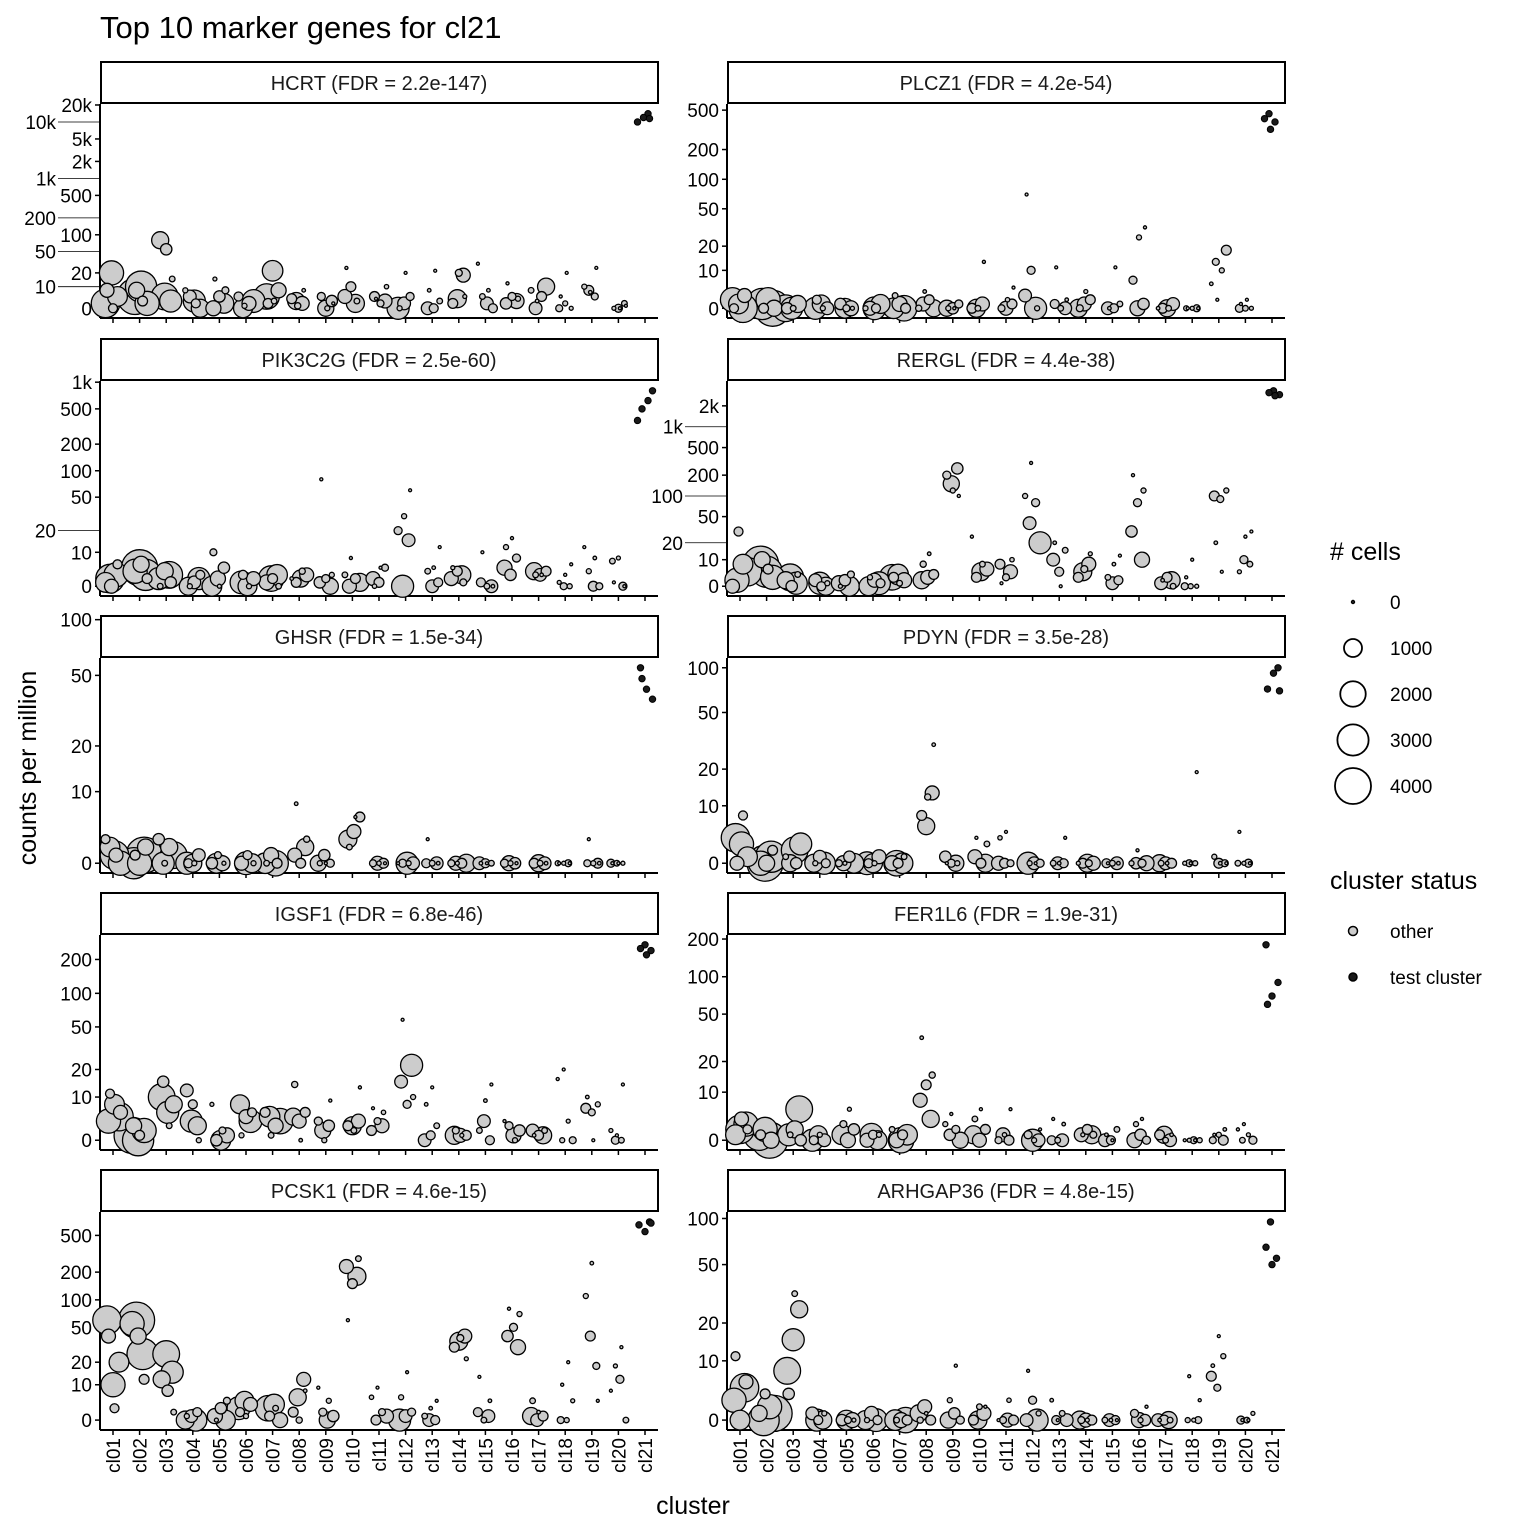 The width and height of the screenshot is (1536, 1536). Describe the element at coordinates (76, 106) in the screenshot. I see `y-tick-label: 20k` at that location.